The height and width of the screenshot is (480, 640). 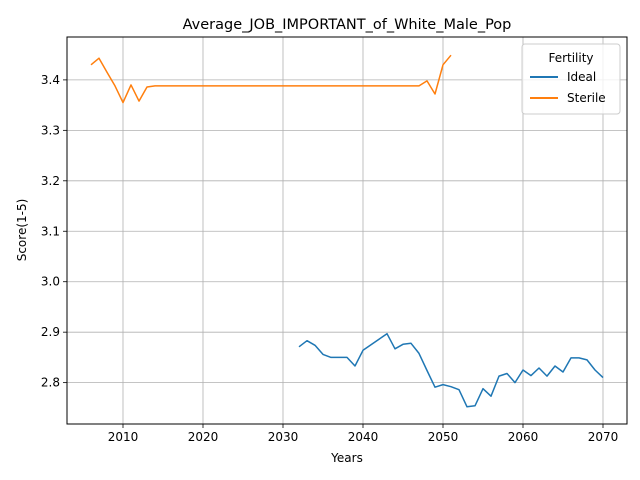 I want to click on y-axis-ticks: 2.8 2.9 3.0 3.1 3.2 3.3 3.4, so click(x=54, y=231).